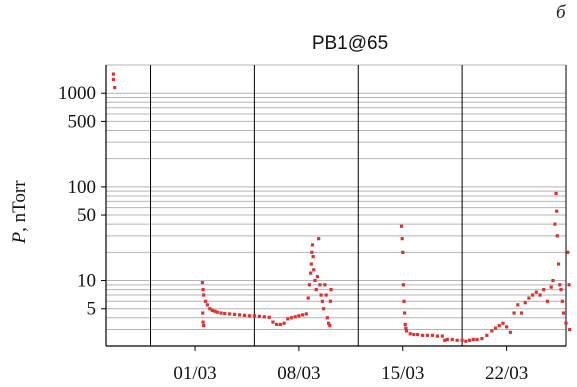 The width and height of the screenshot is (577, 387). What do you see at coordinates (506, 373) in the screenshot?
I see `x-tick-label: 22/03` at bounding box center [506, 373].